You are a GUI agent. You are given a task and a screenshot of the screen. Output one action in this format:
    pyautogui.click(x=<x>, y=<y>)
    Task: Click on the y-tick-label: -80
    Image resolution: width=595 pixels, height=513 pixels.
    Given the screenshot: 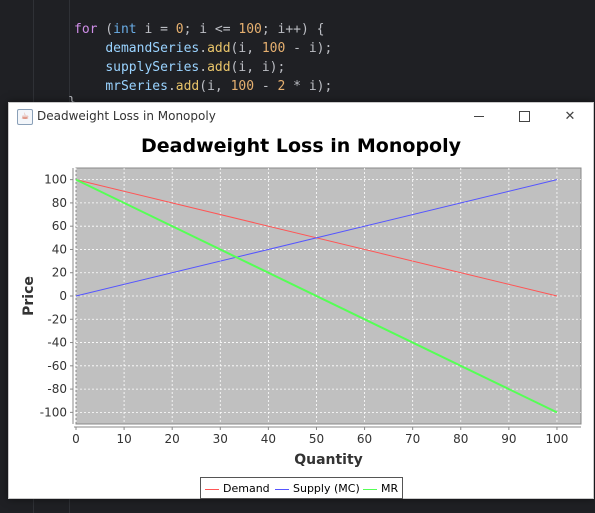 What is the action you would take?
    pyautogui.click(x=57, y=389)
    